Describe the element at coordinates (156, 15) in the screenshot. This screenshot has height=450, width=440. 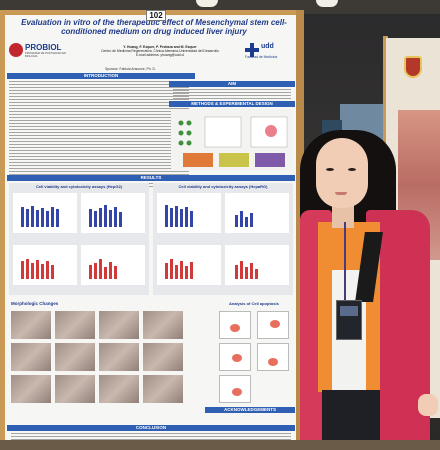
I see `poster-number: 102` at that location.